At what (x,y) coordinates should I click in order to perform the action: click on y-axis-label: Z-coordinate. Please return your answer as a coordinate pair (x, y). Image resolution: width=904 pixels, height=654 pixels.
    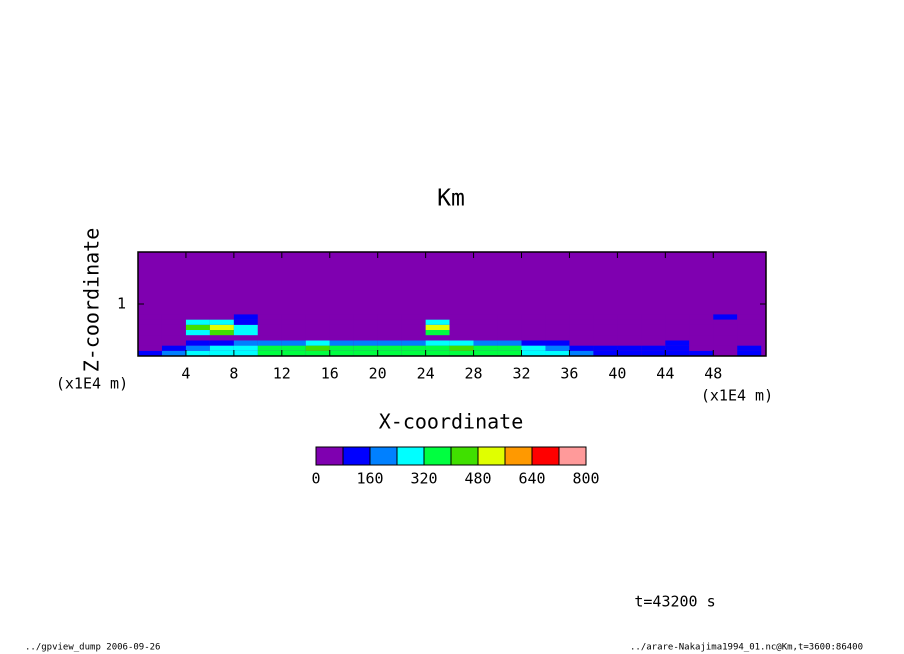
    Looking at the image, I should click on (92, 300).